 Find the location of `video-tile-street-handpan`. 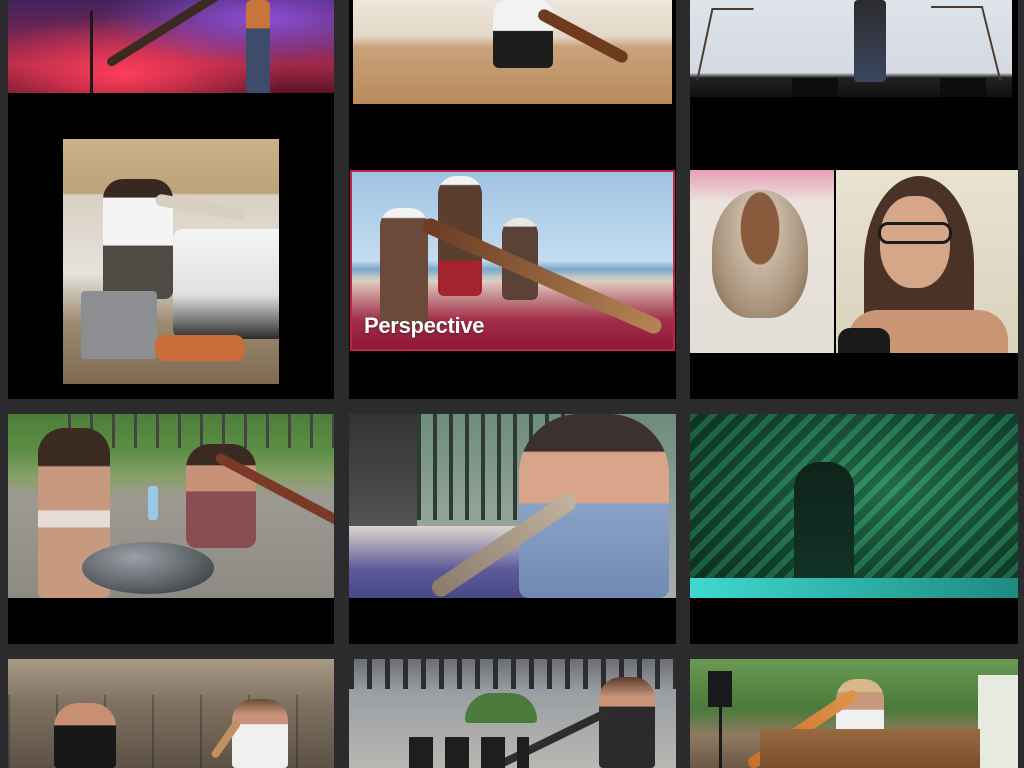

video-tile-street-handpan is located at coordinates (171, 529).